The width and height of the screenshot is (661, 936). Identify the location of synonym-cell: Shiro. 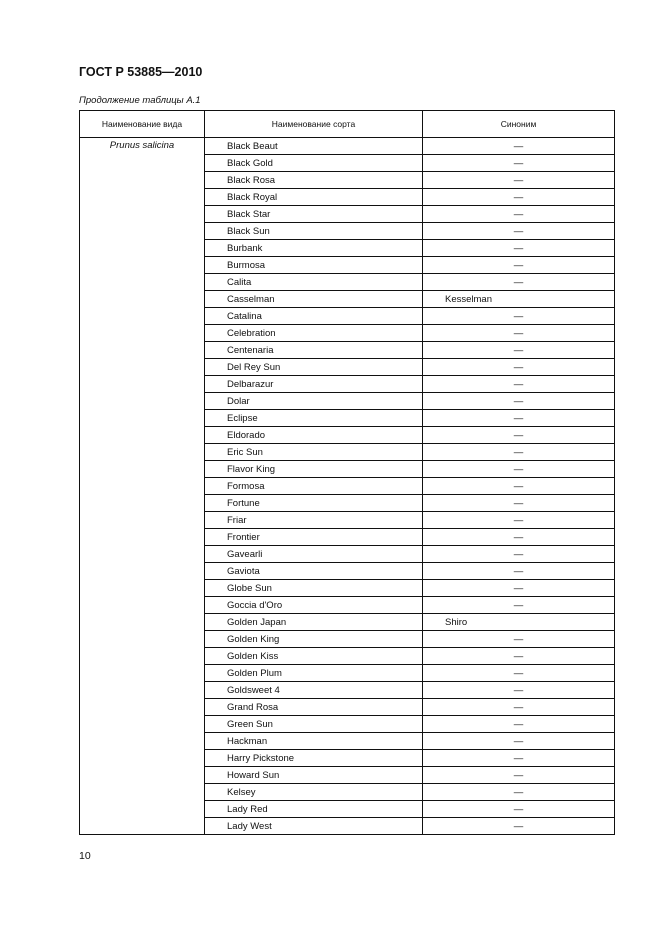
(518, 622).